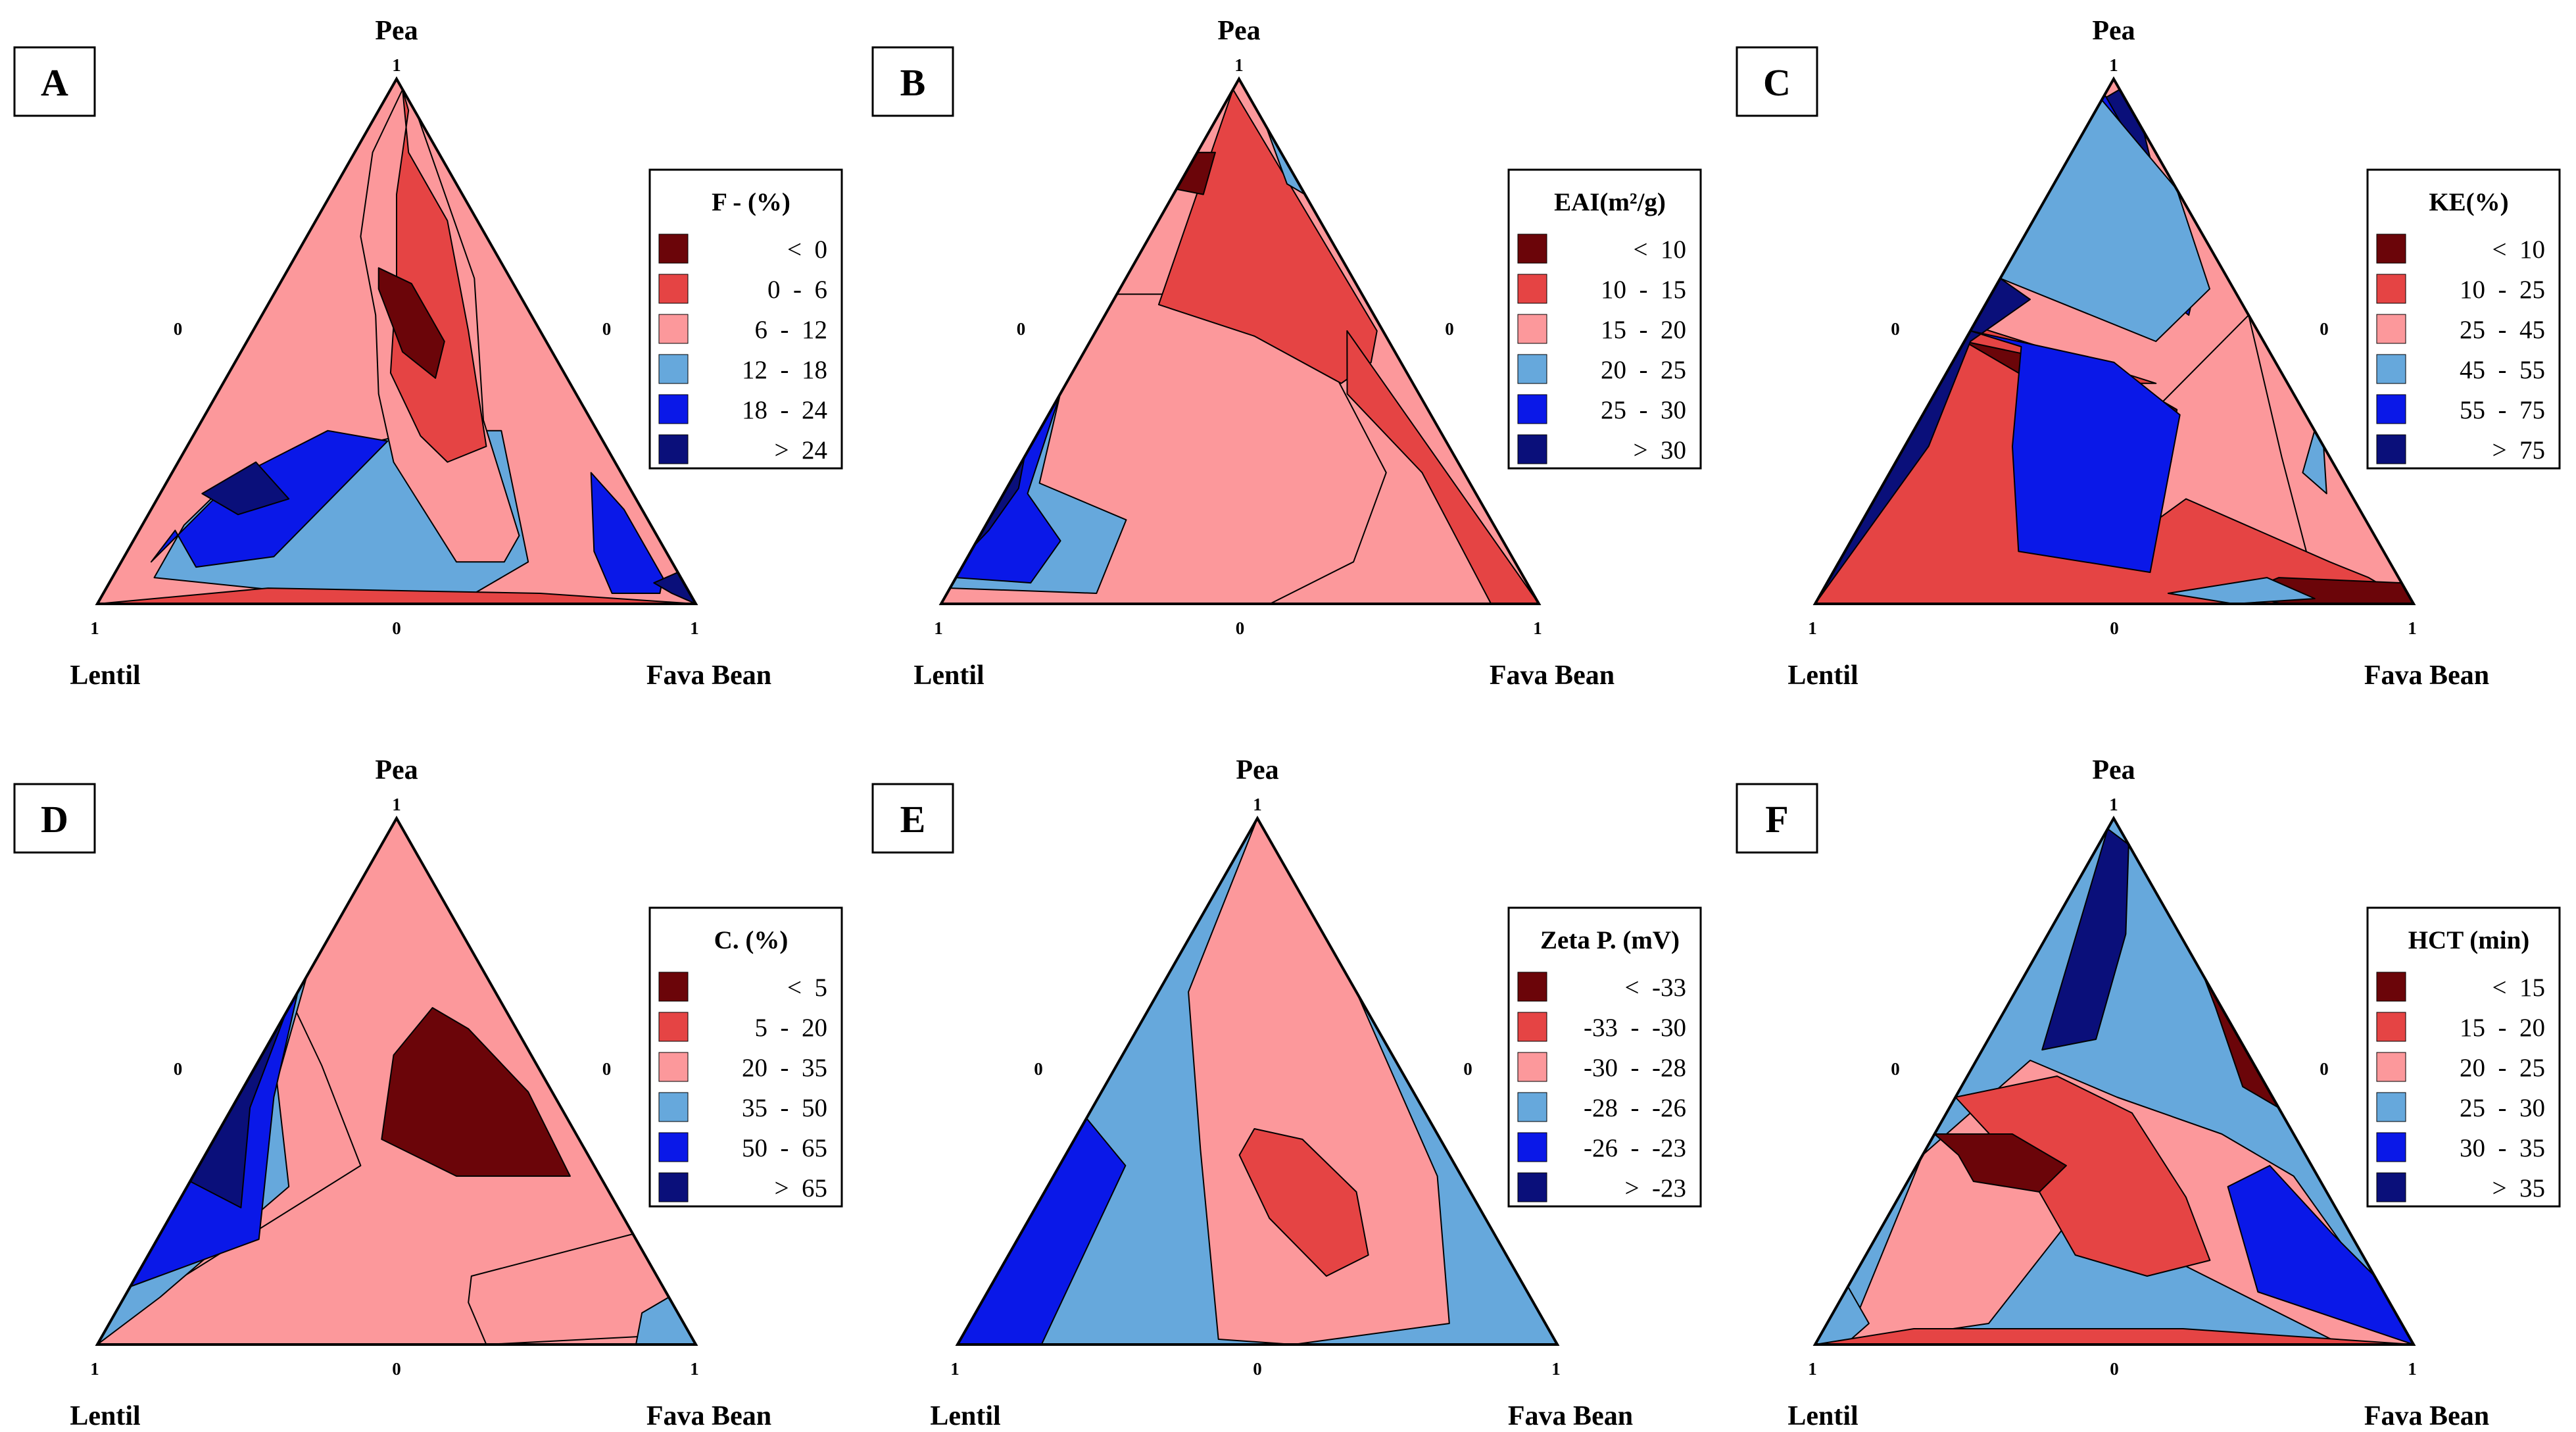 Image resolution: width=2576 pixels, height=1432 pixels. What do you see at coordinates (2502, 1148) in the screenshot?
I see `legend-entry: 30 - 35` at bounding box center [2502, 1148].